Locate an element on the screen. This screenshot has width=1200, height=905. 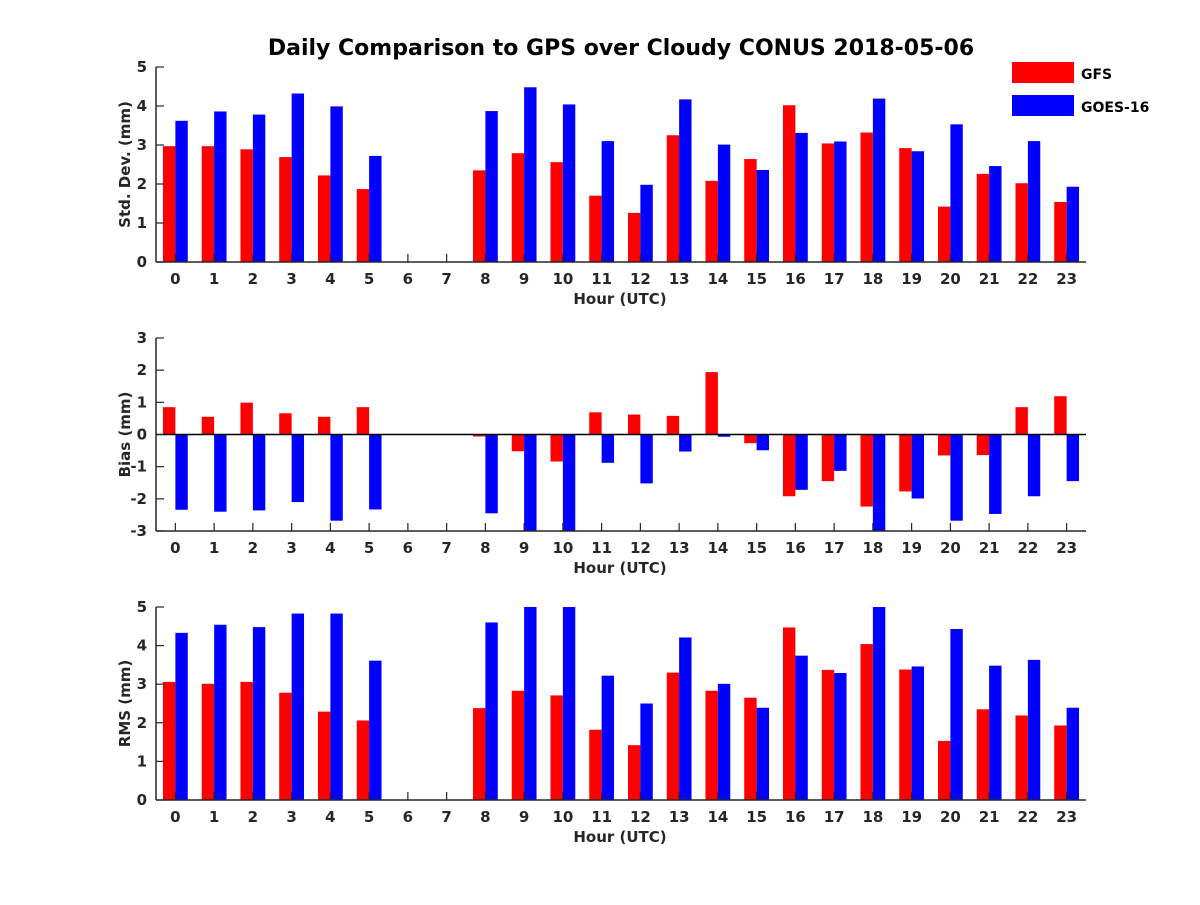
y-tick-label: 0 is located at coordinates (142, 800).